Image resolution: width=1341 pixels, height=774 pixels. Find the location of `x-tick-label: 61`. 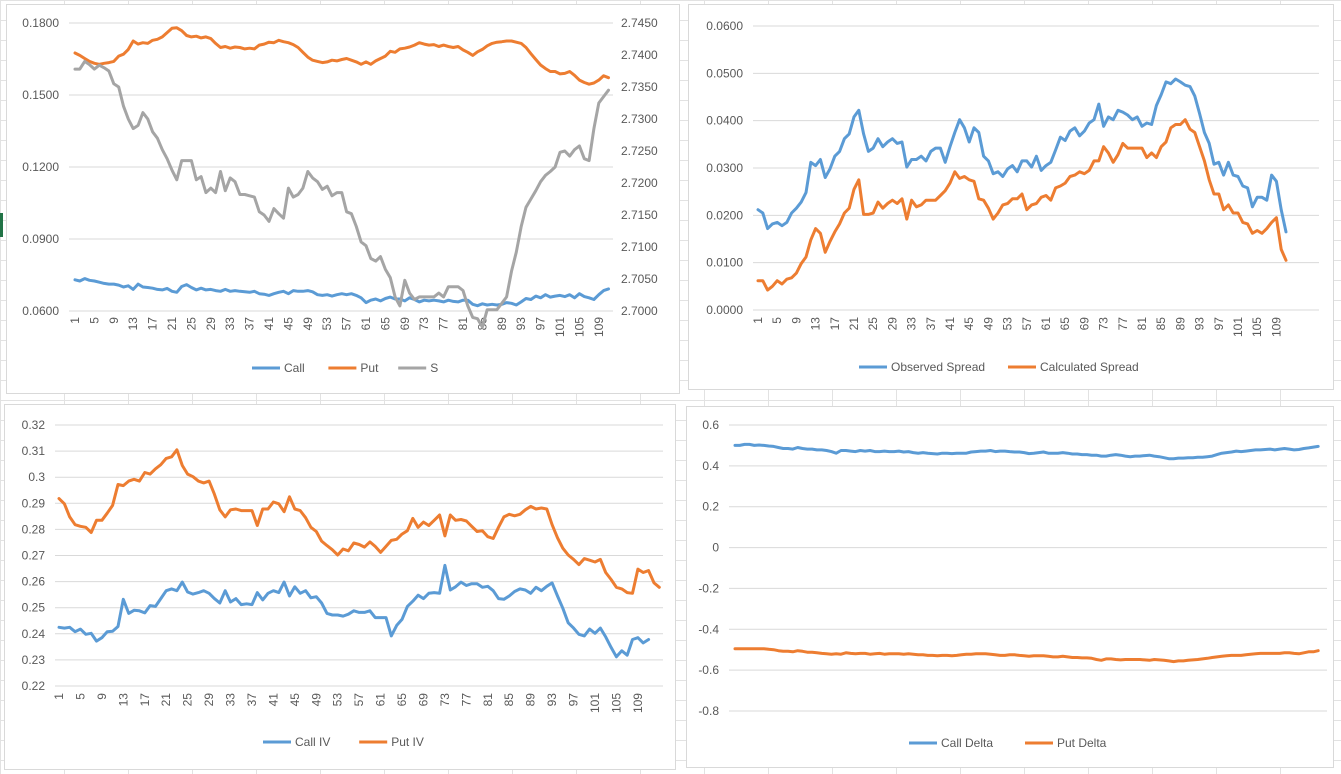

x-tick-label: 61 is located at coordinates (366, 324).